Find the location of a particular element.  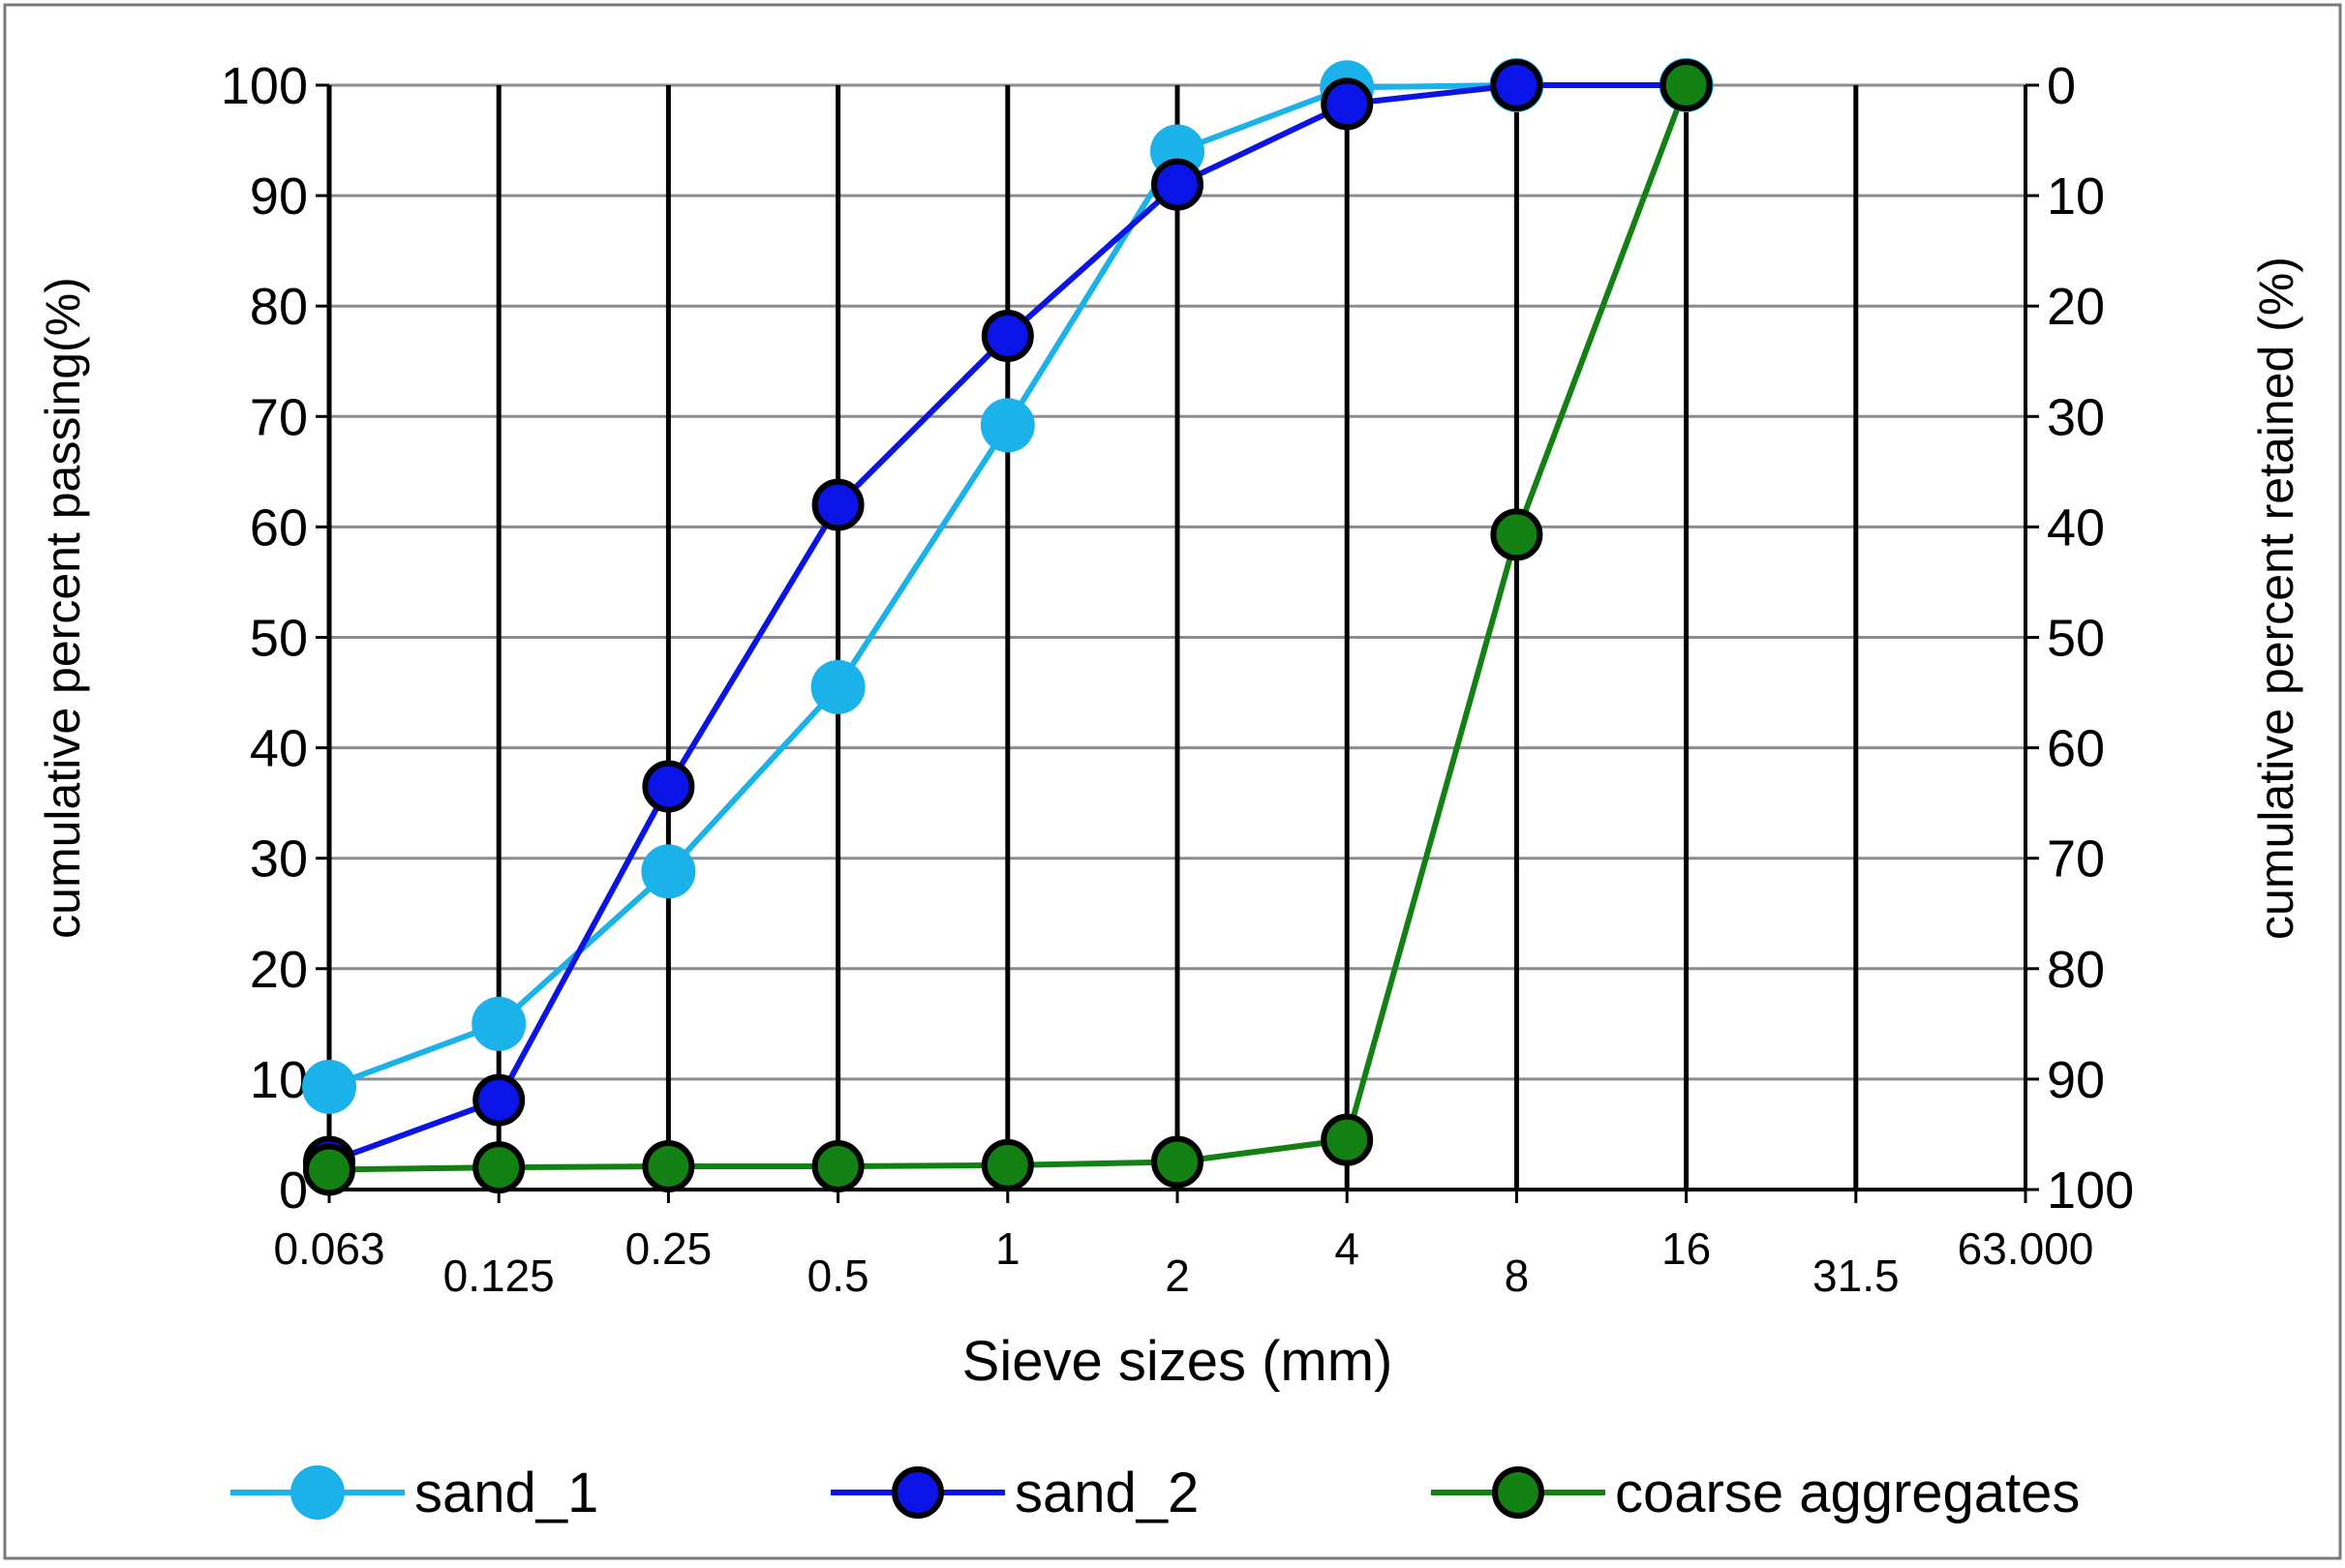

x-tick-labels: 0.063 0.125 0.25 0.5 1 2 4 8 16 31.5 63.000 is located at coordinates (1183, 1262).